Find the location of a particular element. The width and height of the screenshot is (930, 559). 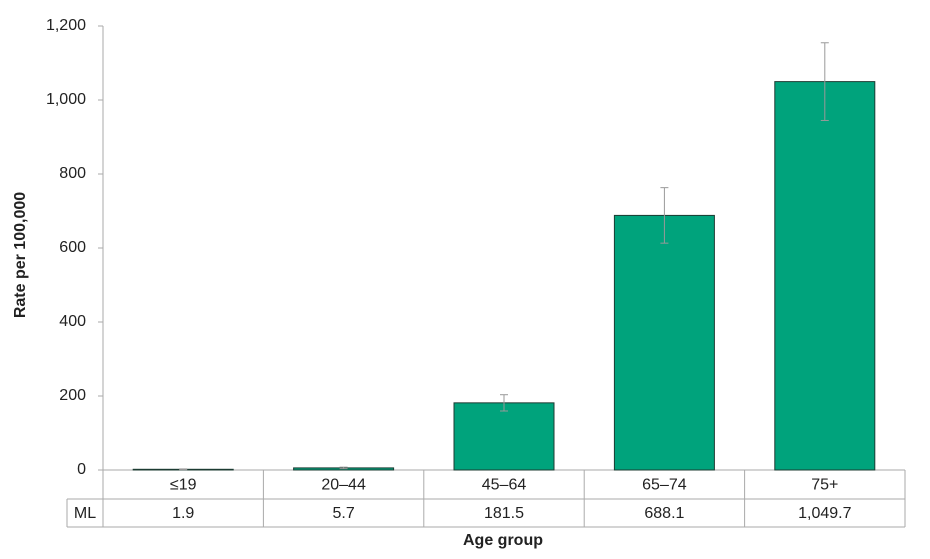

y-tick-label: 1,200 is located at coordinates (66, 25).